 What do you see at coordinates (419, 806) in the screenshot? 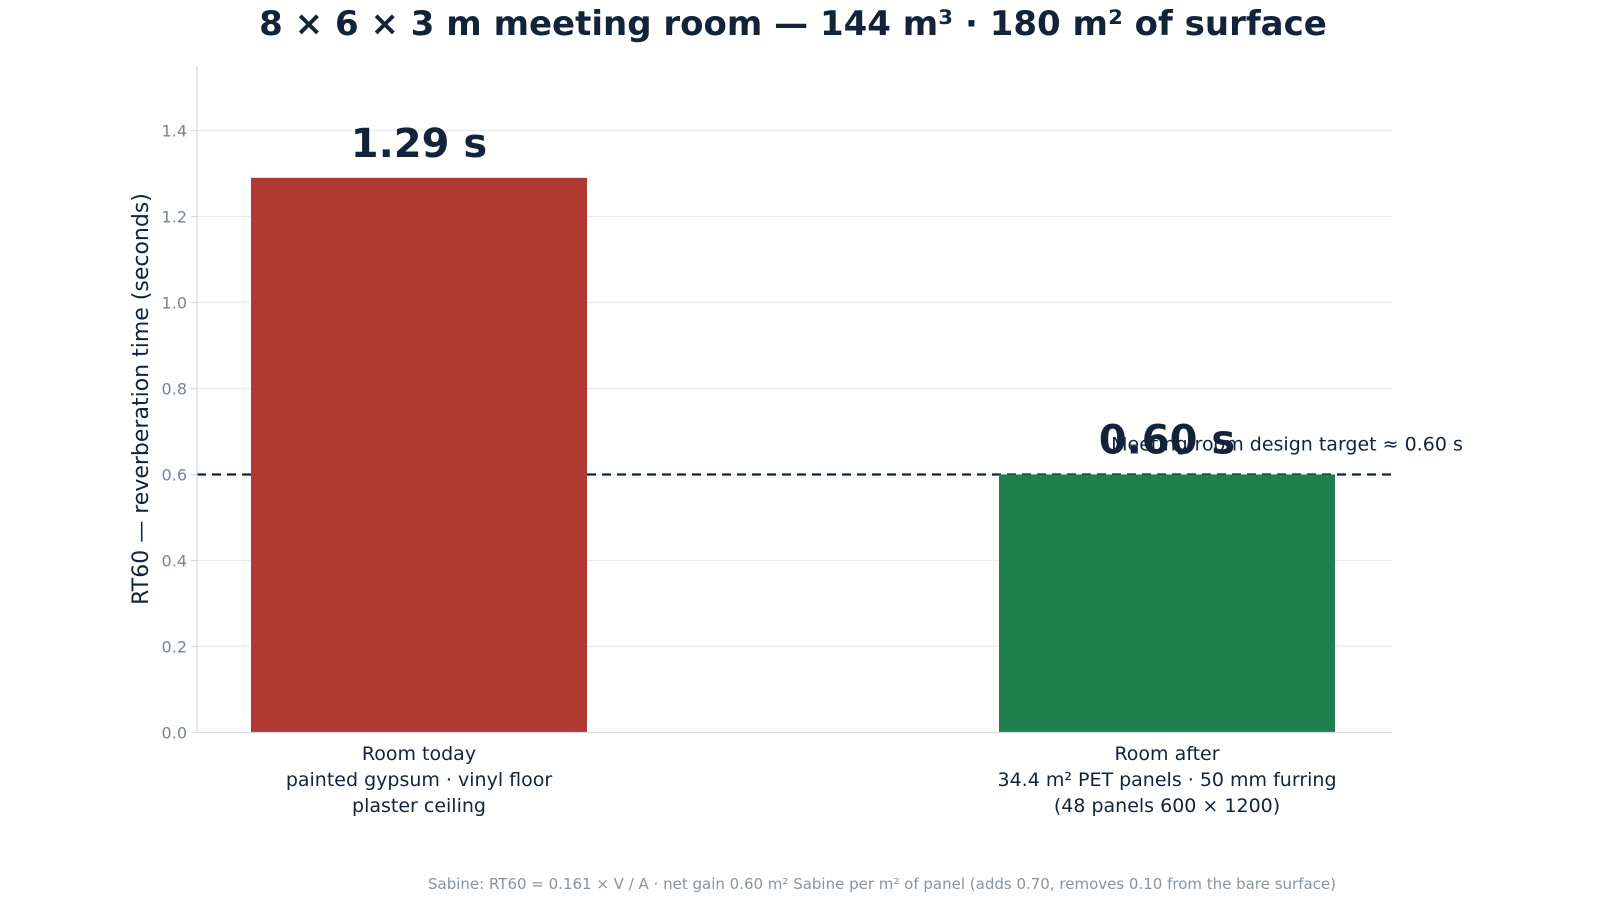
I see `x-category-line: plaster ceiling` at bounding box center [419, 806].